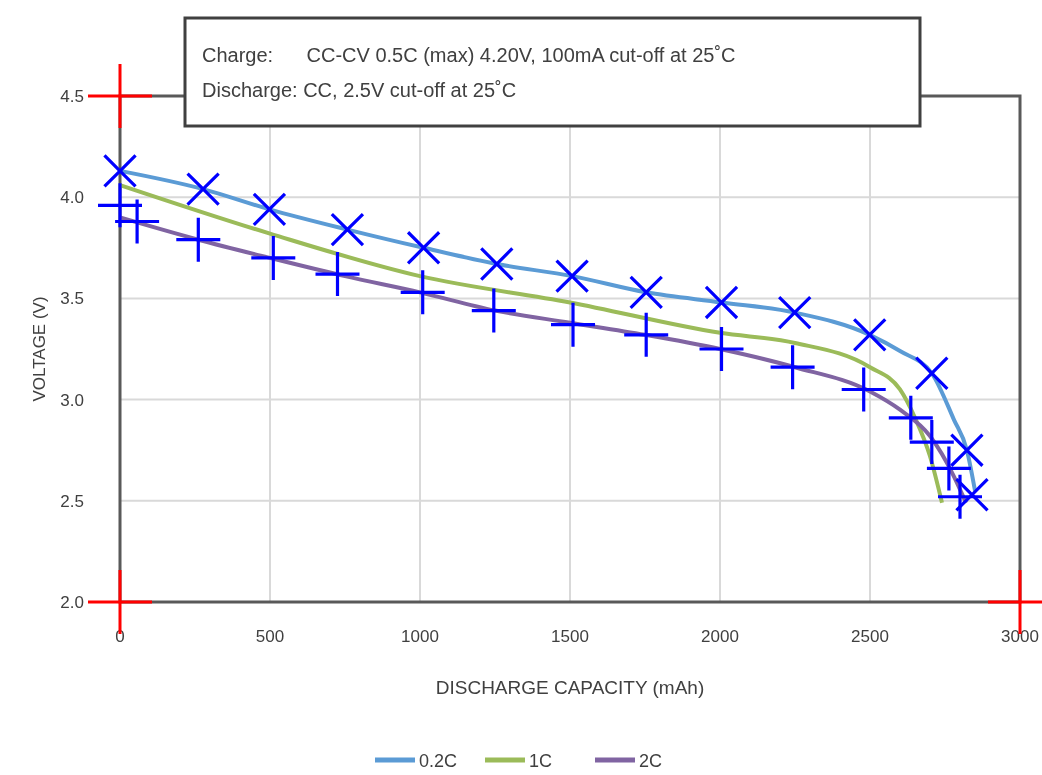 Image resolution: width=1042 pixels, height=775 pixels. Describe the element at coordinates (870, 636) in the screenshot. I see `x-tick-label: 2500` at that location.